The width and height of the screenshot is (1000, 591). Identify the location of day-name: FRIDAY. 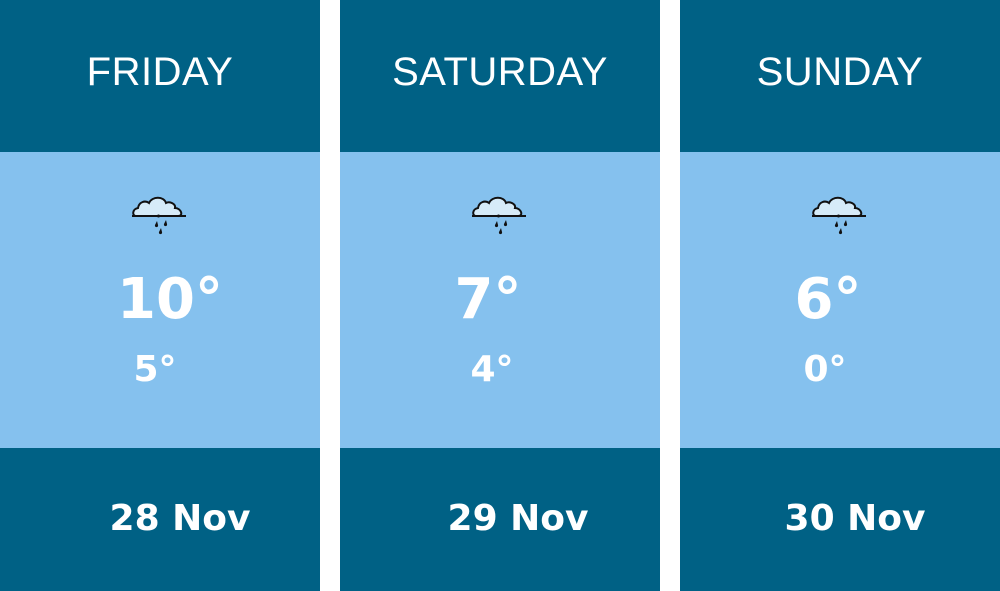
(160, 72).